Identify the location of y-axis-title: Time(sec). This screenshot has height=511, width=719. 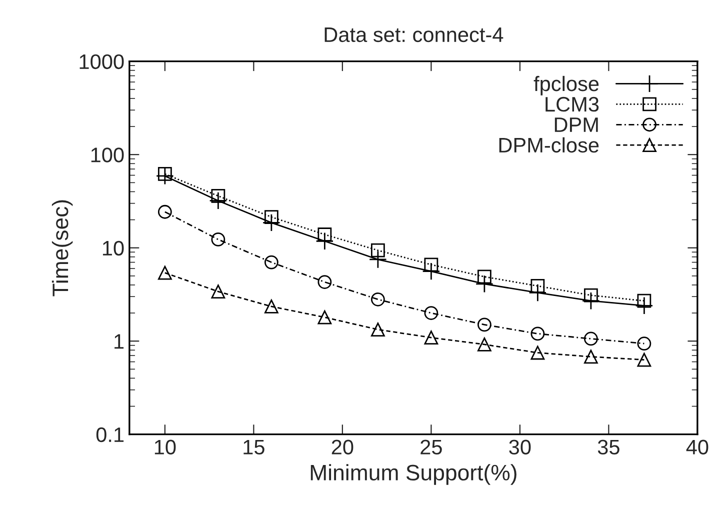
(62, 248).